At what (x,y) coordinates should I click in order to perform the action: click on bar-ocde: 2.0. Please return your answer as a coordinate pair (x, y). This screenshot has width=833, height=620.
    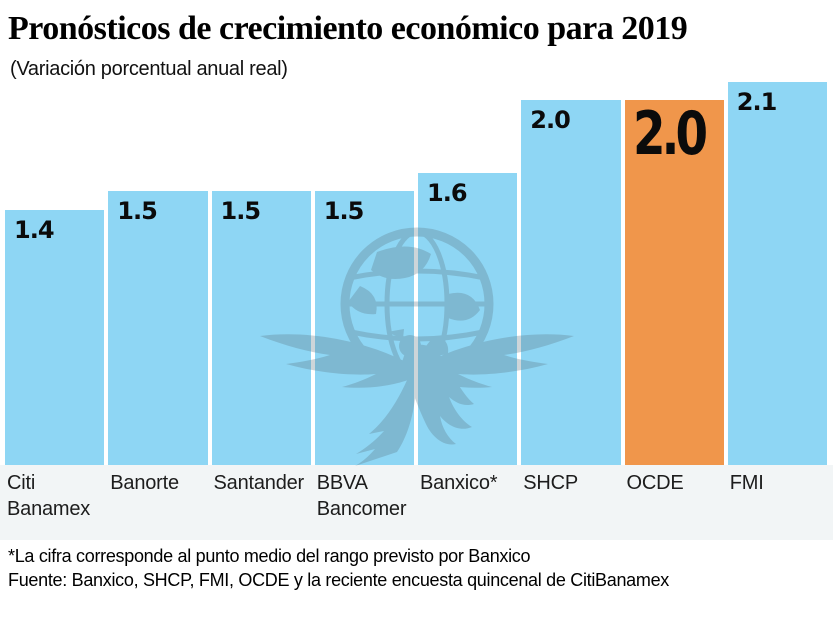
    Looking at the image, I should click on (674, 282).